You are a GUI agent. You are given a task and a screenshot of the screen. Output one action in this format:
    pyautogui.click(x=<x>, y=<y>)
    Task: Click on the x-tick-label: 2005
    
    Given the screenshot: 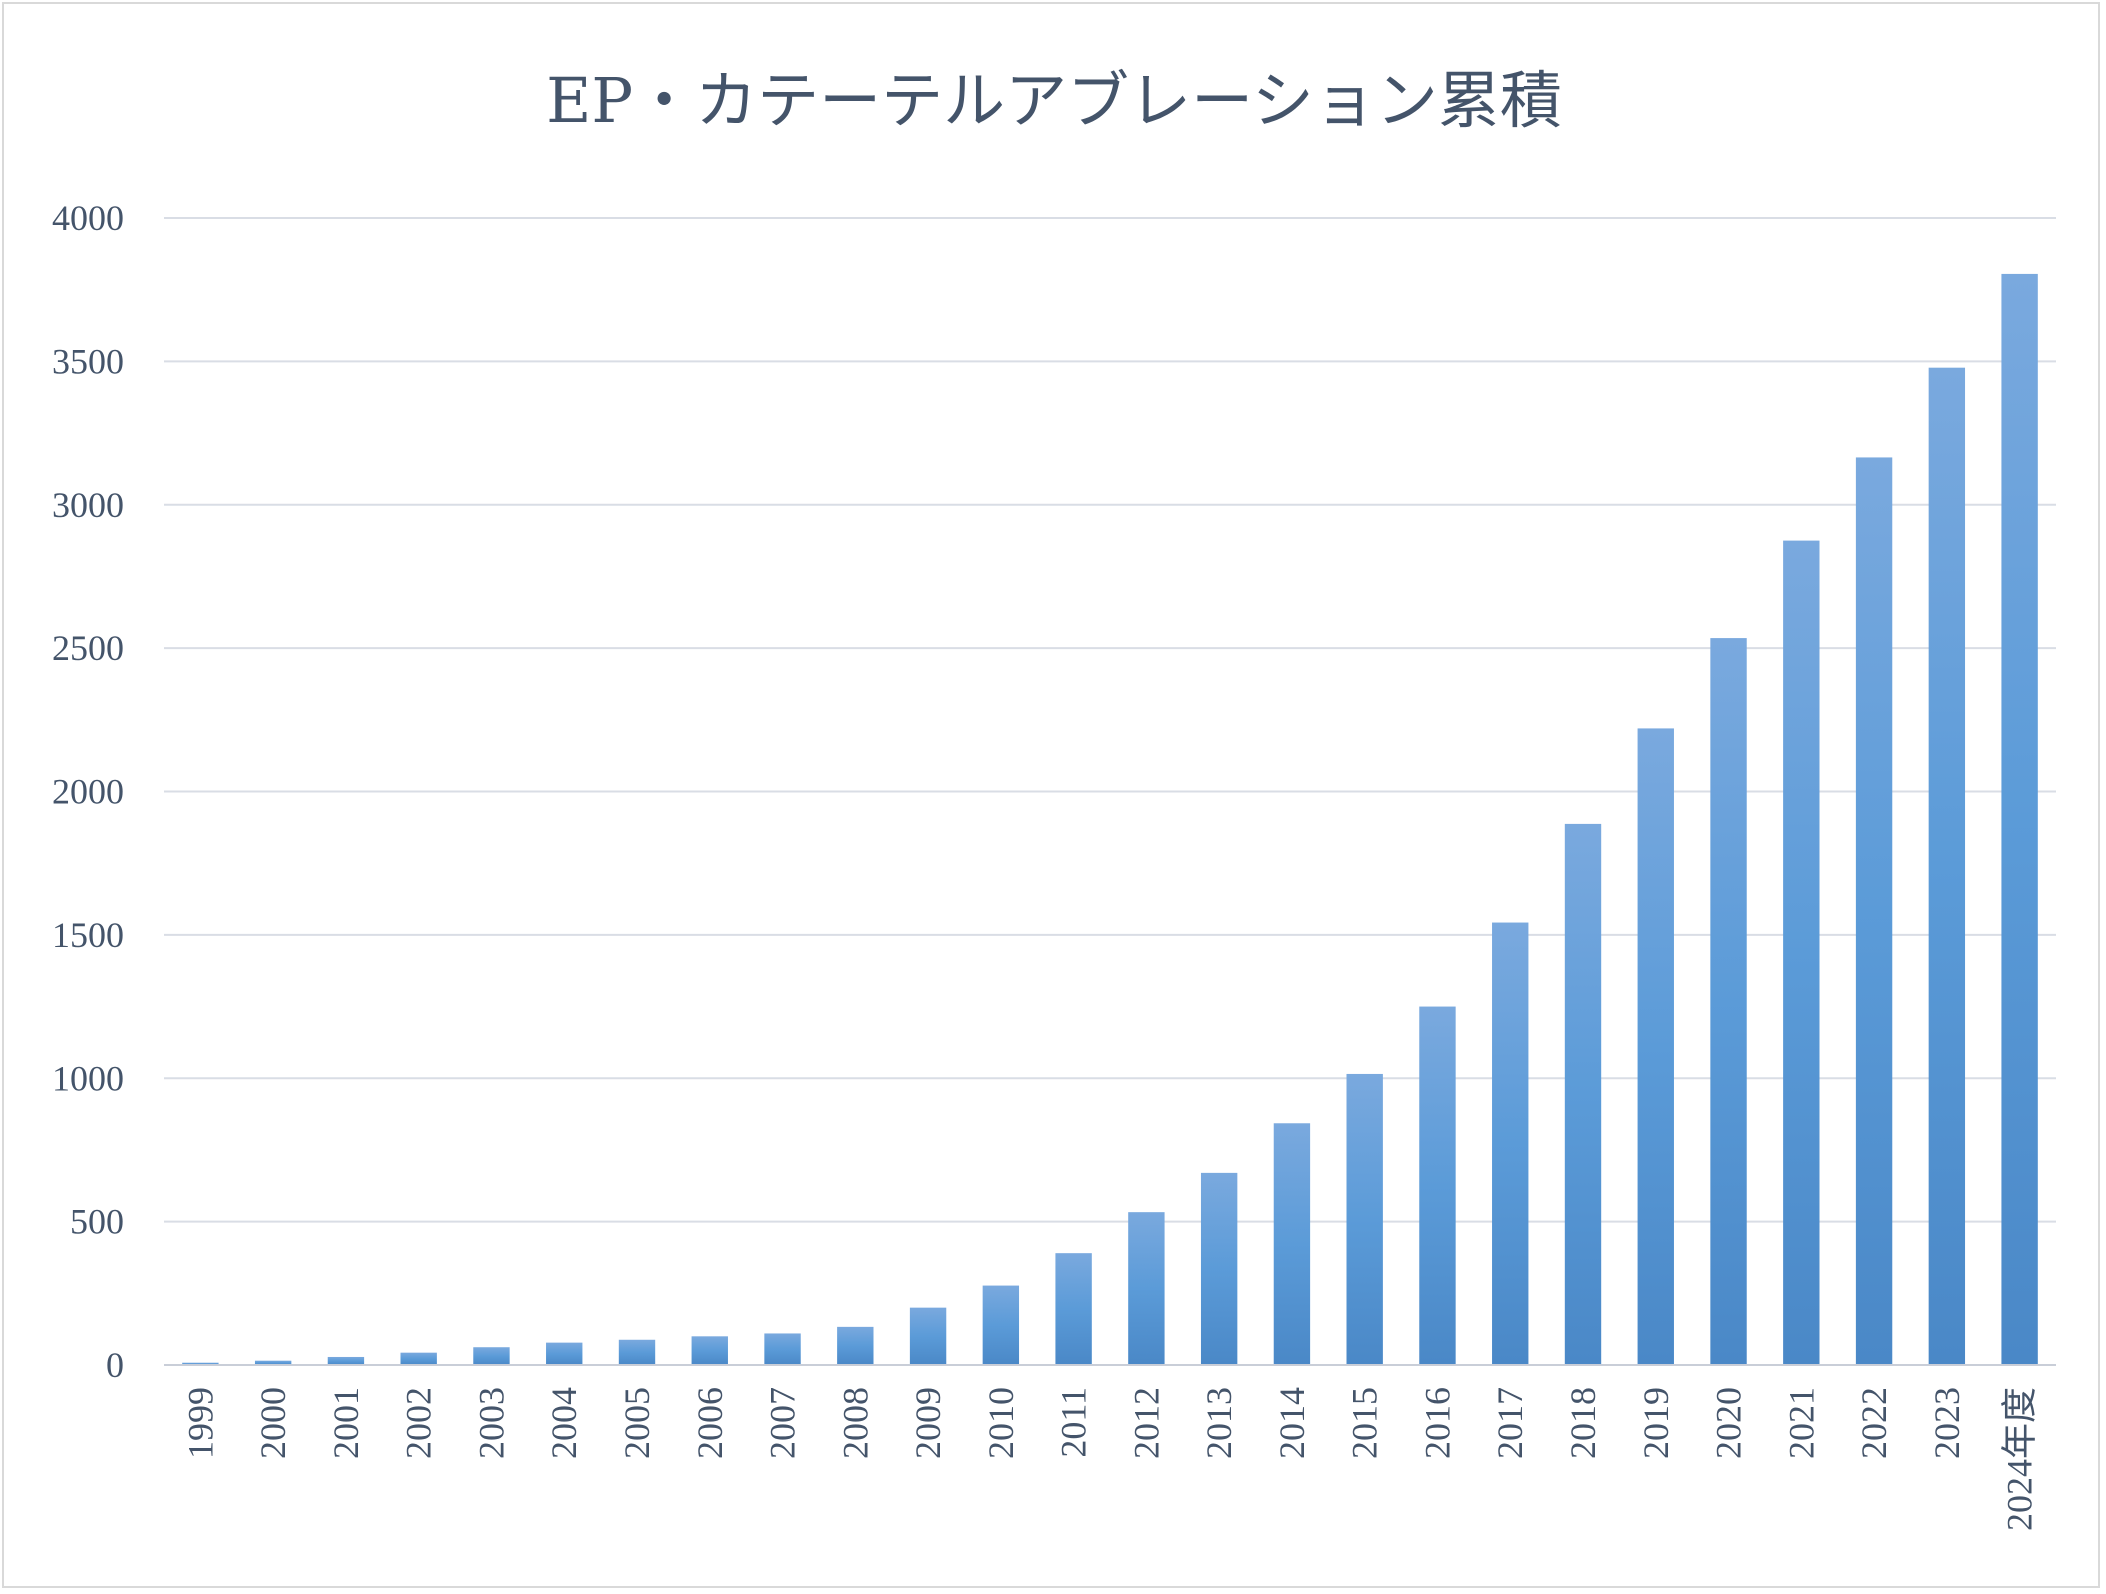 What is the action you would take?
    pyautogui.click(x=637, y=1423)
    